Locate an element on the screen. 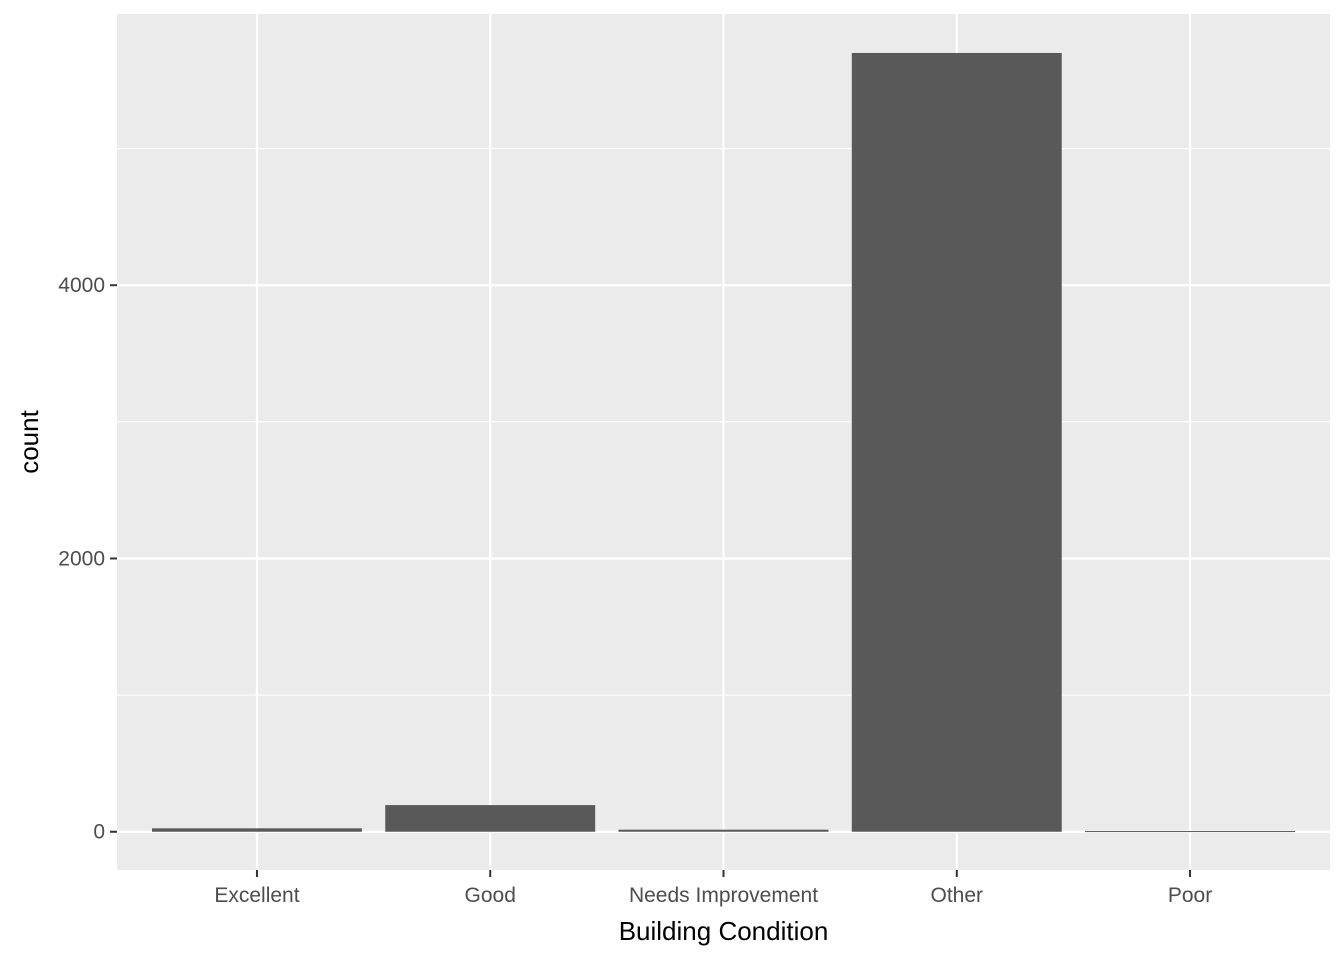 This screenshot has height=960, width=1344. y-tick-label: 0 is located at coordinates (99, 832).